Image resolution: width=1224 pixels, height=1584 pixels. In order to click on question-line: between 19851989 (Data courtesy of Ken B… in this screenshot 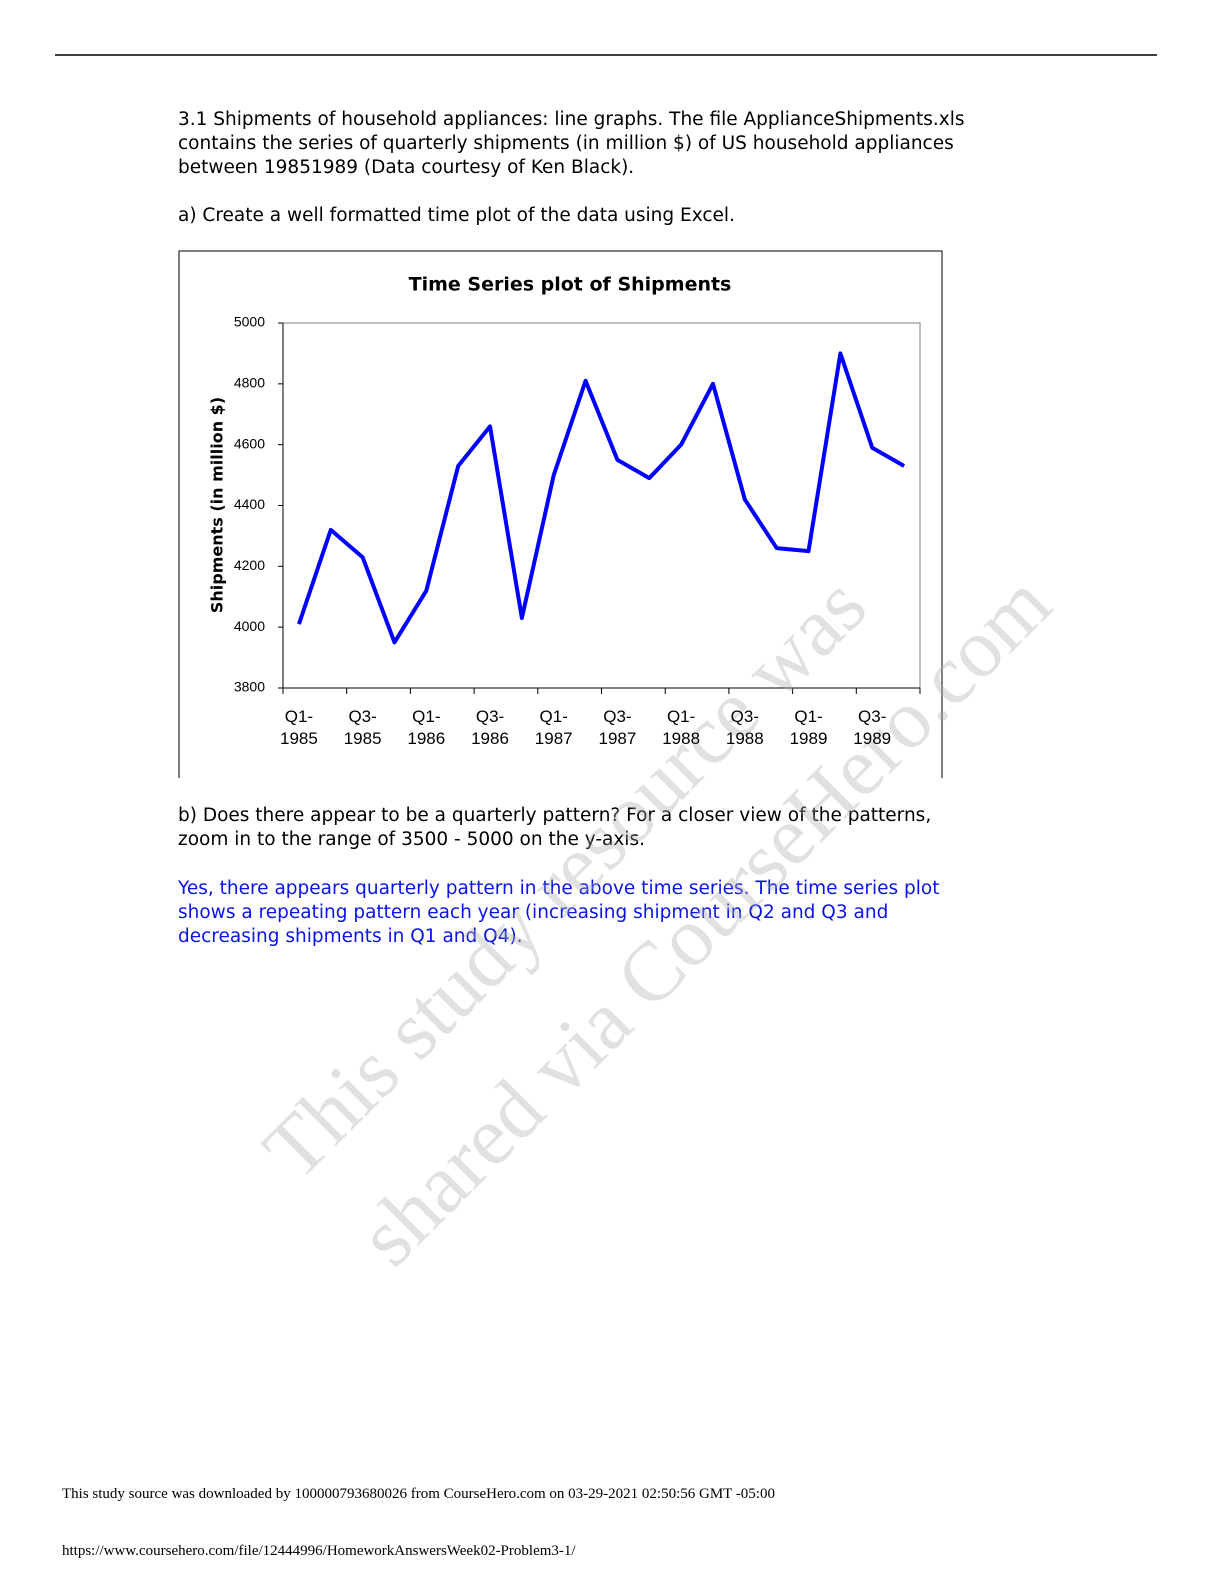, I will do `click(406, 167)`.